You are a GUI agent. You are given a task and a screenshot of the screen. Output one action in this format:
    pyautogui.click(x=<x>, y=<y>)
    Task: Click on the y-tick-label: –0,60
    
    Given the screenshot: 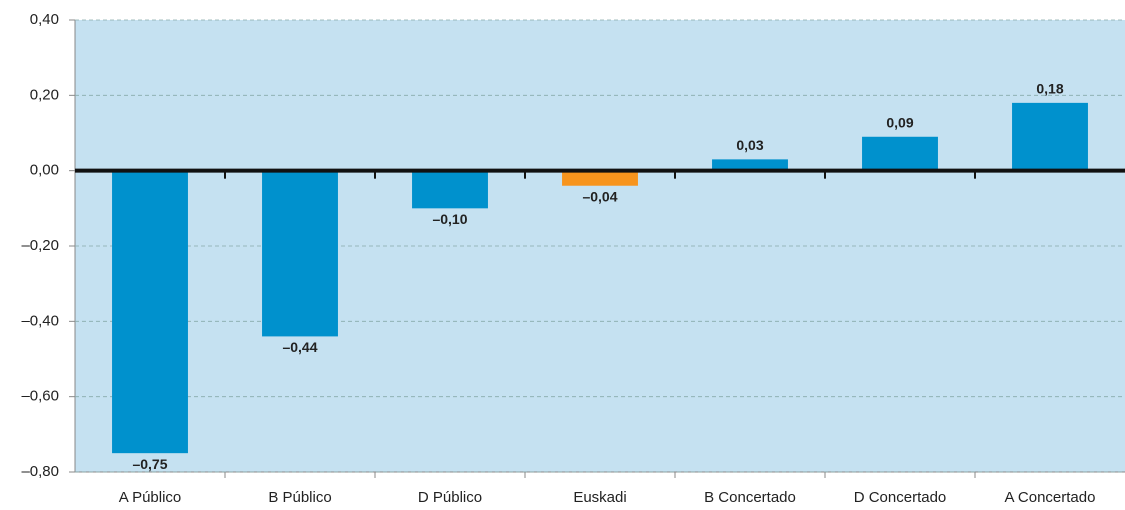 What is the action you would take?
    pyautogui.click(x=40, y=396)
    